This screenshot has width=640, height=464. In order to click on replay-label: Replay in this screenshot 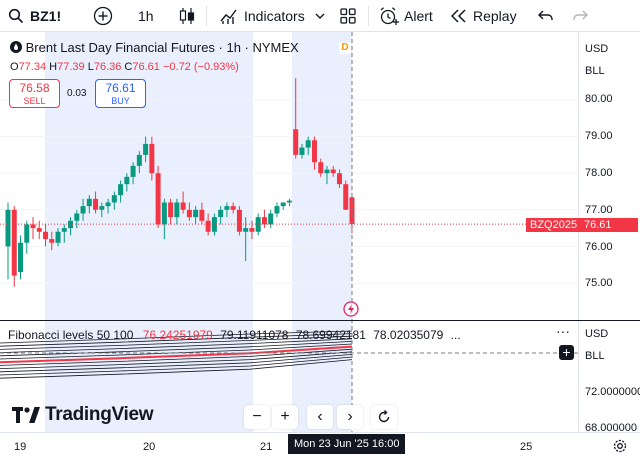, I will do `click(495, 16)`.